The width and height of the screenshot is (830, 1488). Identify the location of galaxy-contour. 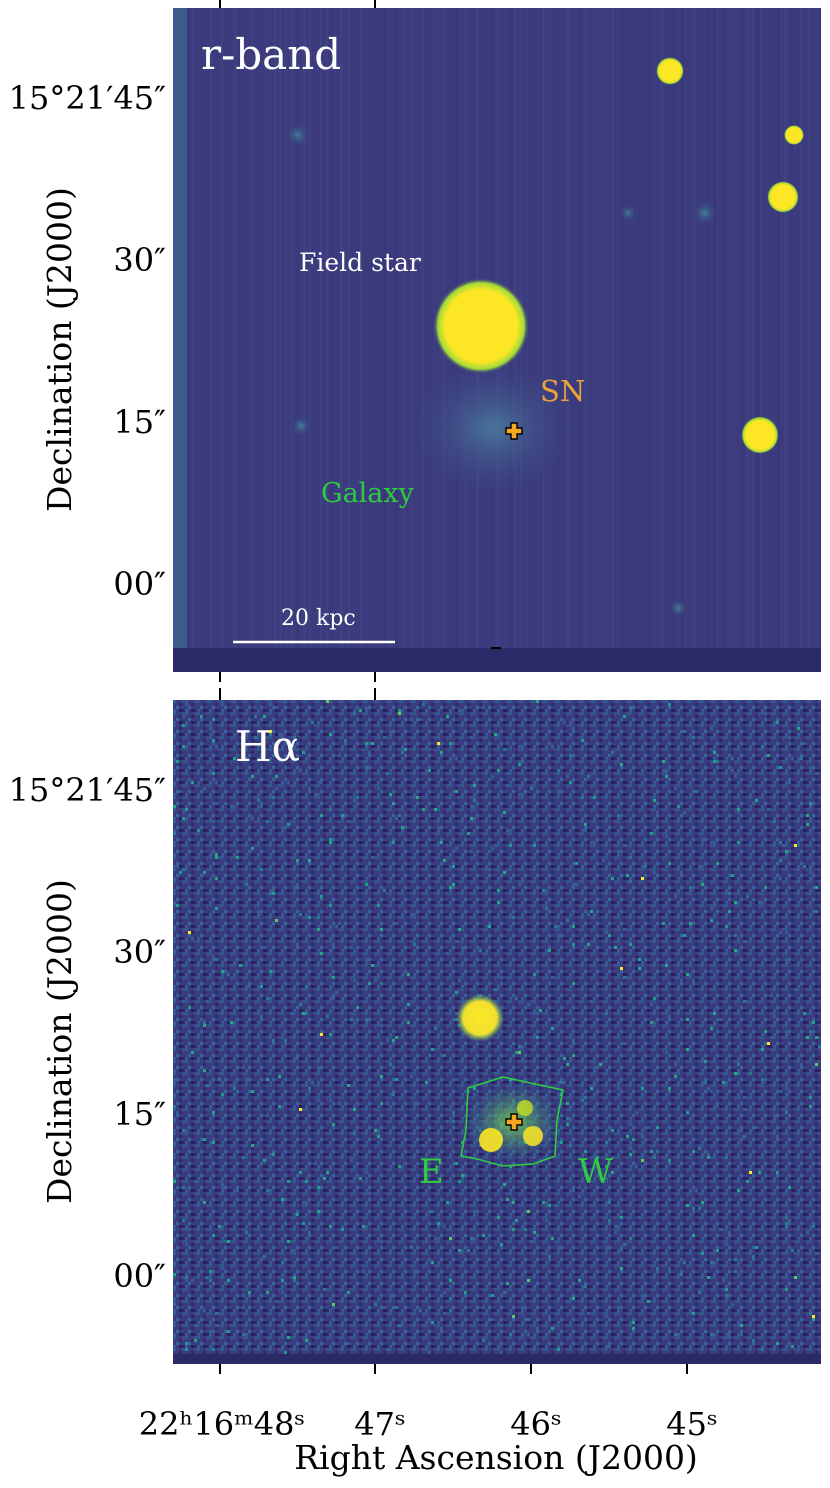
(512, 1121).